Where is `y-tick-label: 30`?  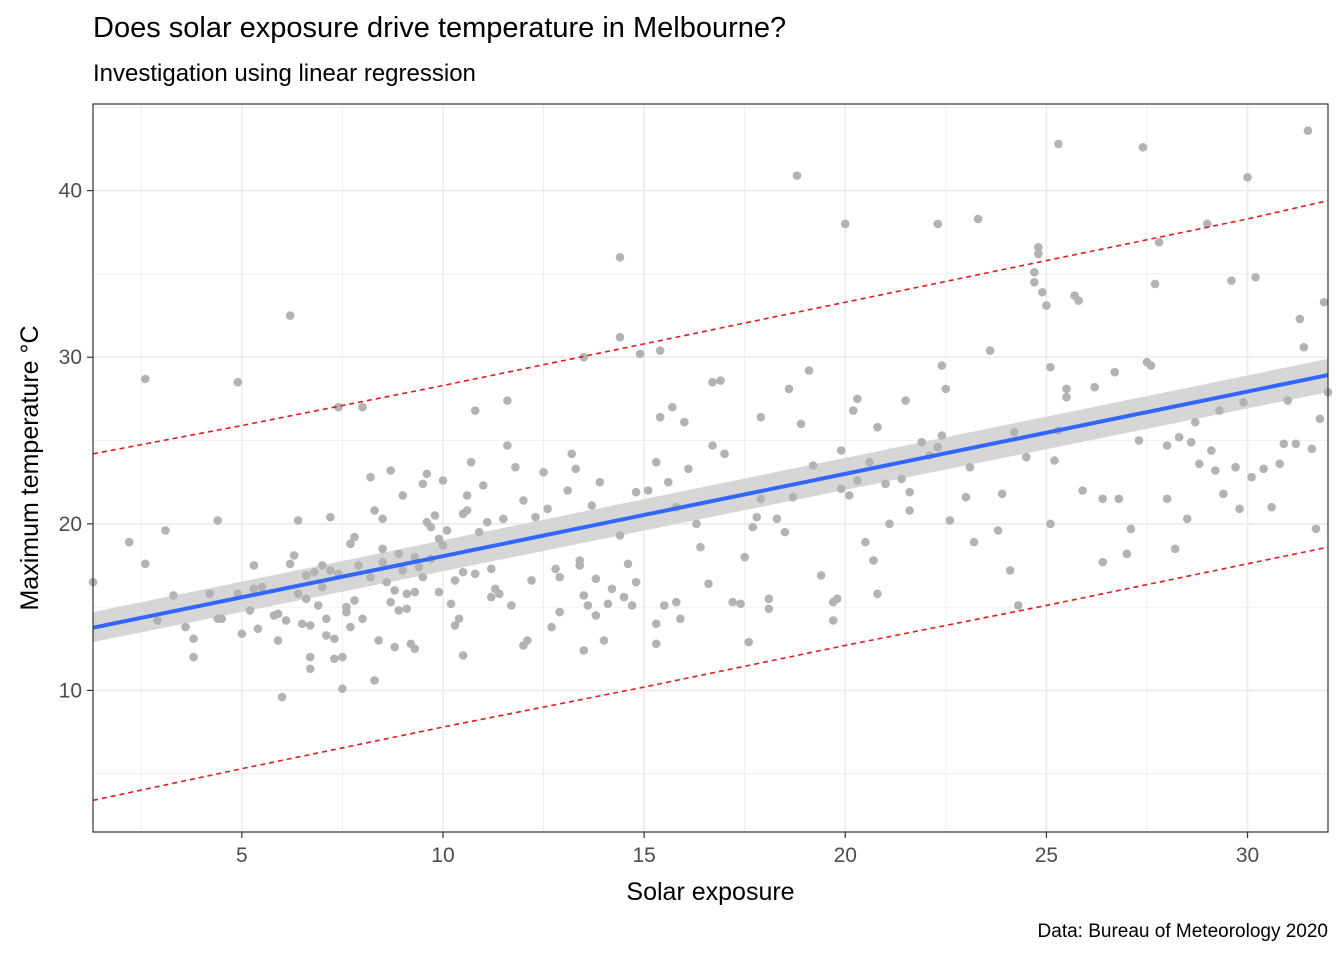
y-tick-label: 30 is located at coordinates (70, 357).